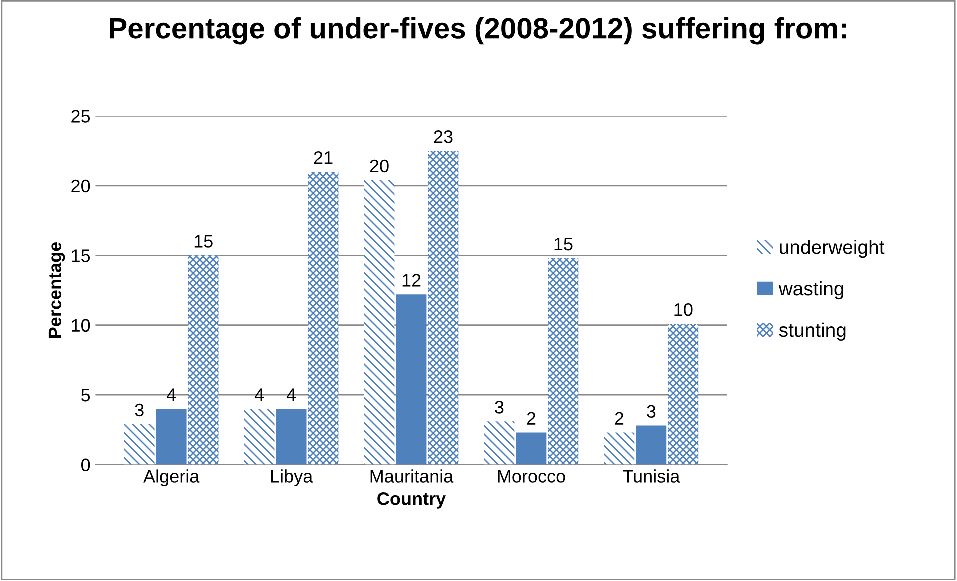 The height and width of the screenshot is (581, 957). I want to click on legend-label: underweight, so click(832, 249).